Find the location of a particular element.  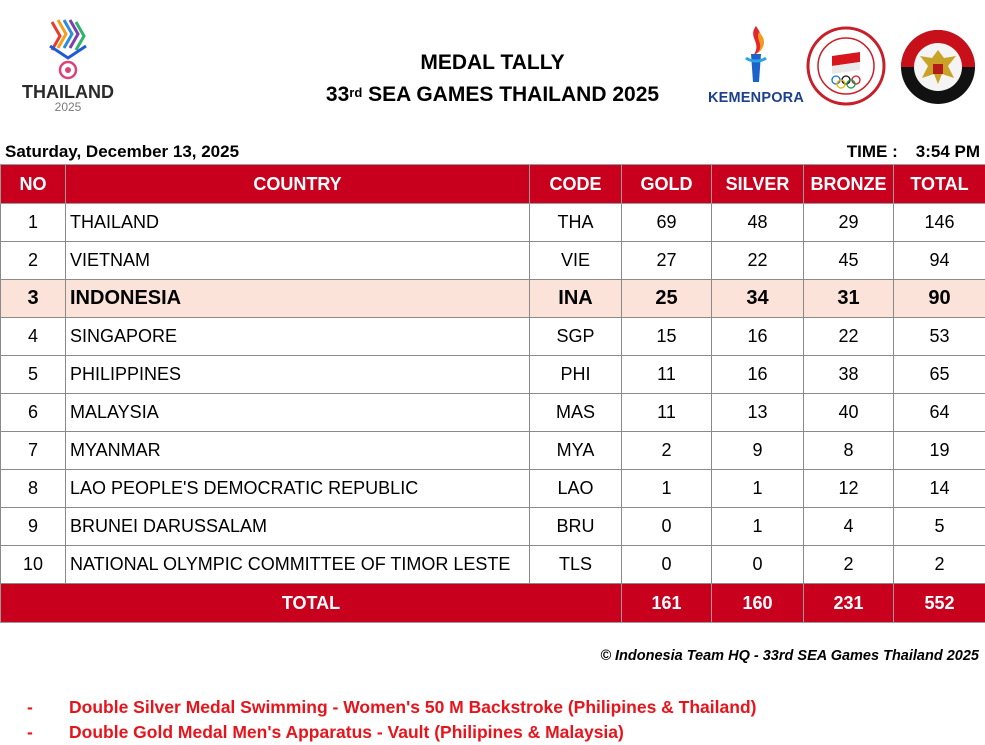

cell-no: 6 is located at coordinates (33, 413).